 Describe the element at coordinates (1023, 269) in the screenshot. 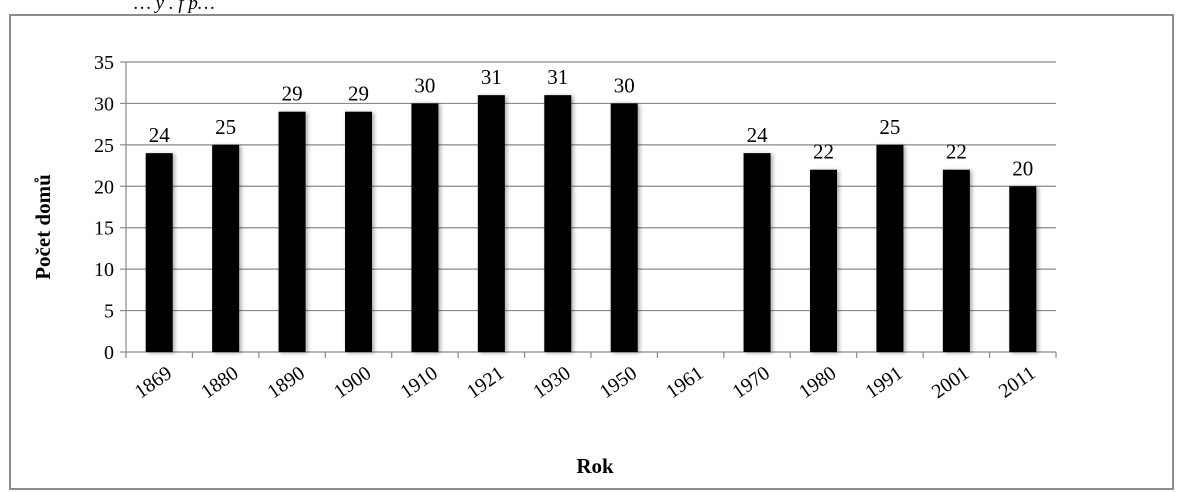

I see `bar-2011` at that location.